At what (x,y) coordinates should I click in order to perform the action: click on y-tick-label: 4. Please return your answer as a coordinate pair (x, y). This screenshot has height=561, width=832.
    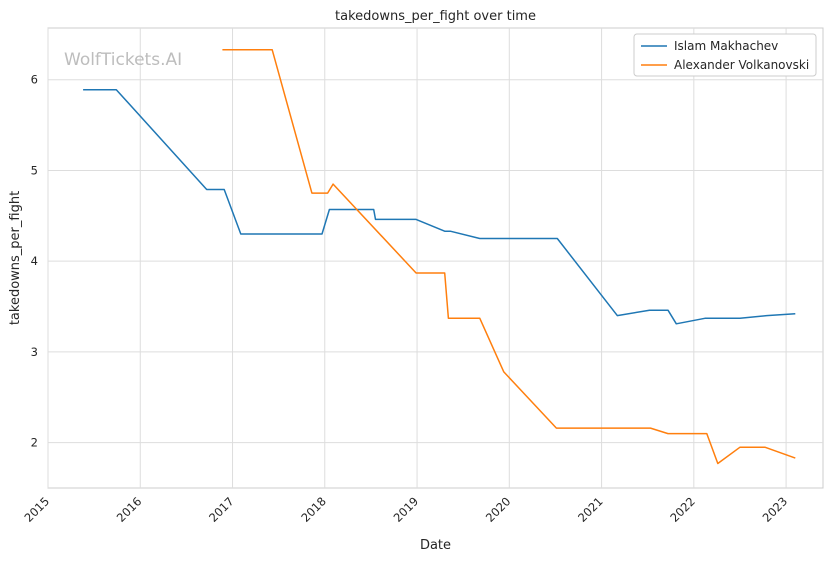
    Looking at the image, I should click on (34, 261).